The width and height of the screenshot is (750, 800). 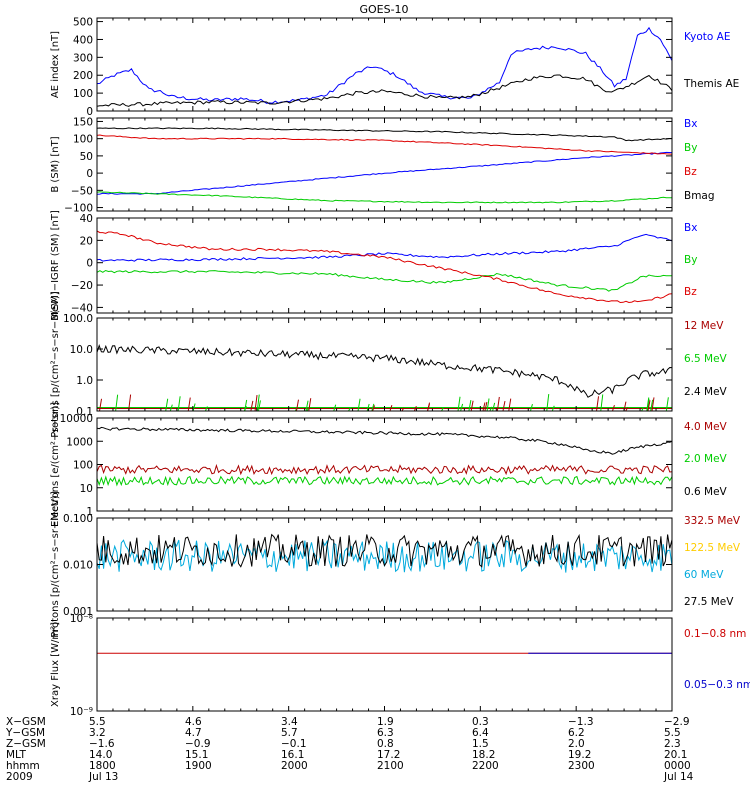 I want to click on y-axis-label: B(SM)−IGRF (SM) [nT], so click(x=55, y=265).